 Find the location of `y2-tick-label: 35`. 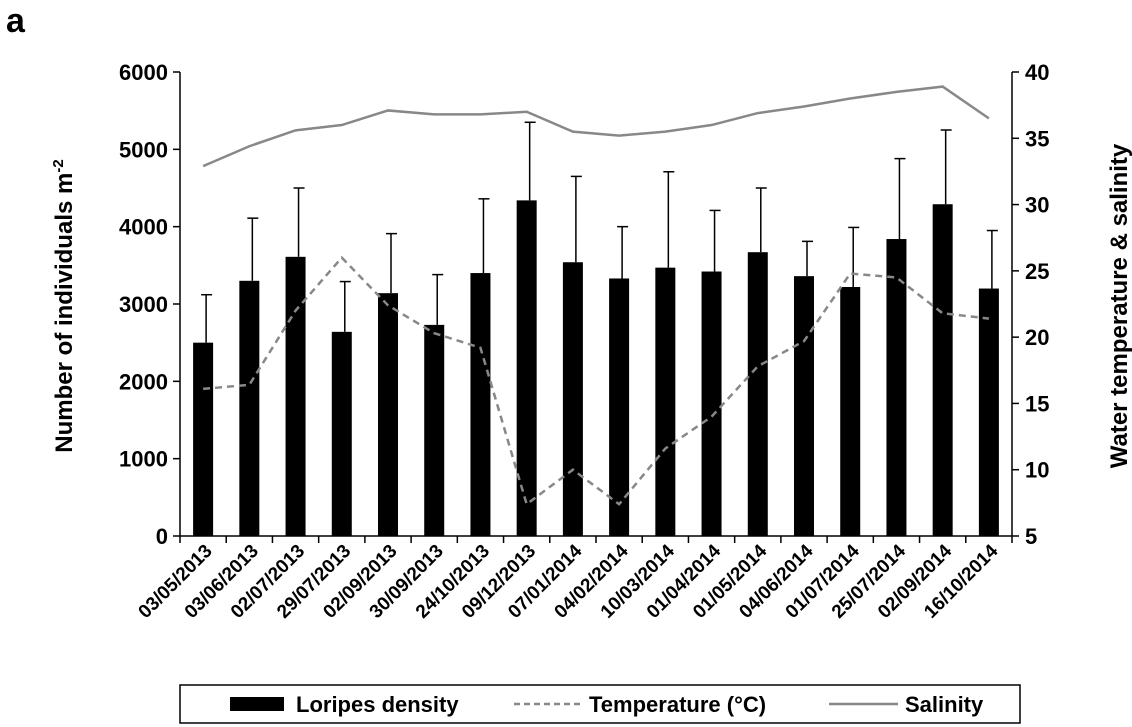

y2-tick-label: 35 is located at coordinates (1037, 138).